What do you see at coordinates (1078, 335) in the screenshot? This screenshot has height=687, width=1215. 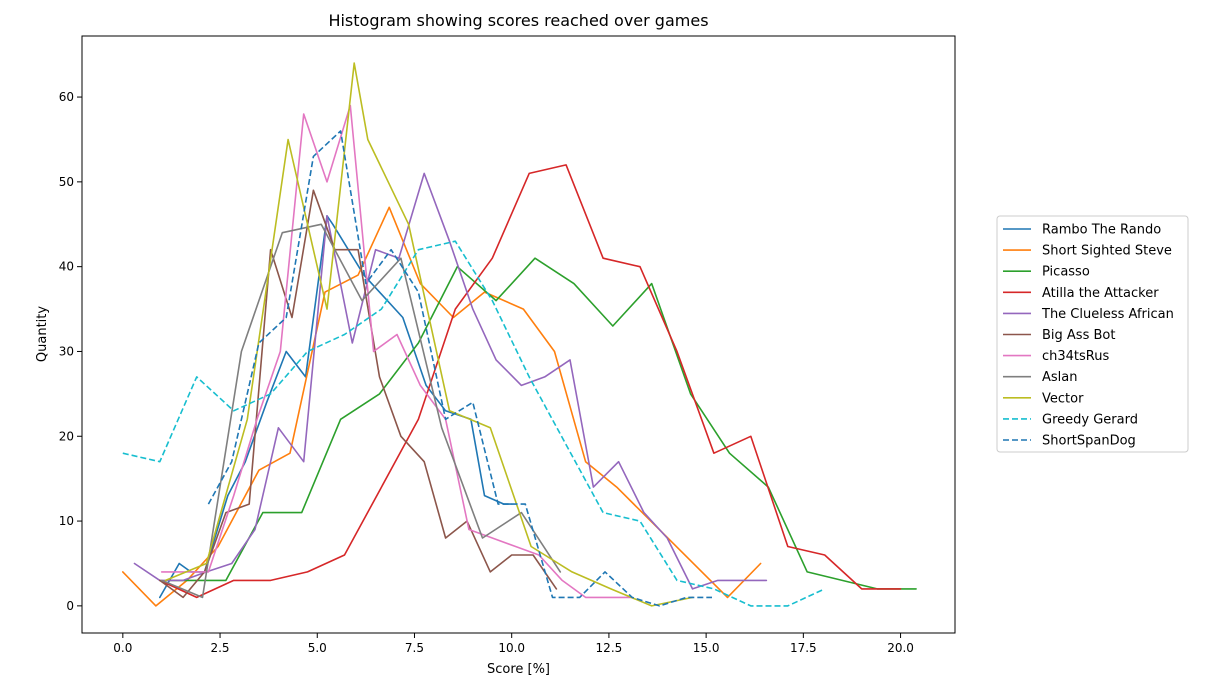 I see `legend-label: Big Ass Bot` at bounding box center [1078, 335].